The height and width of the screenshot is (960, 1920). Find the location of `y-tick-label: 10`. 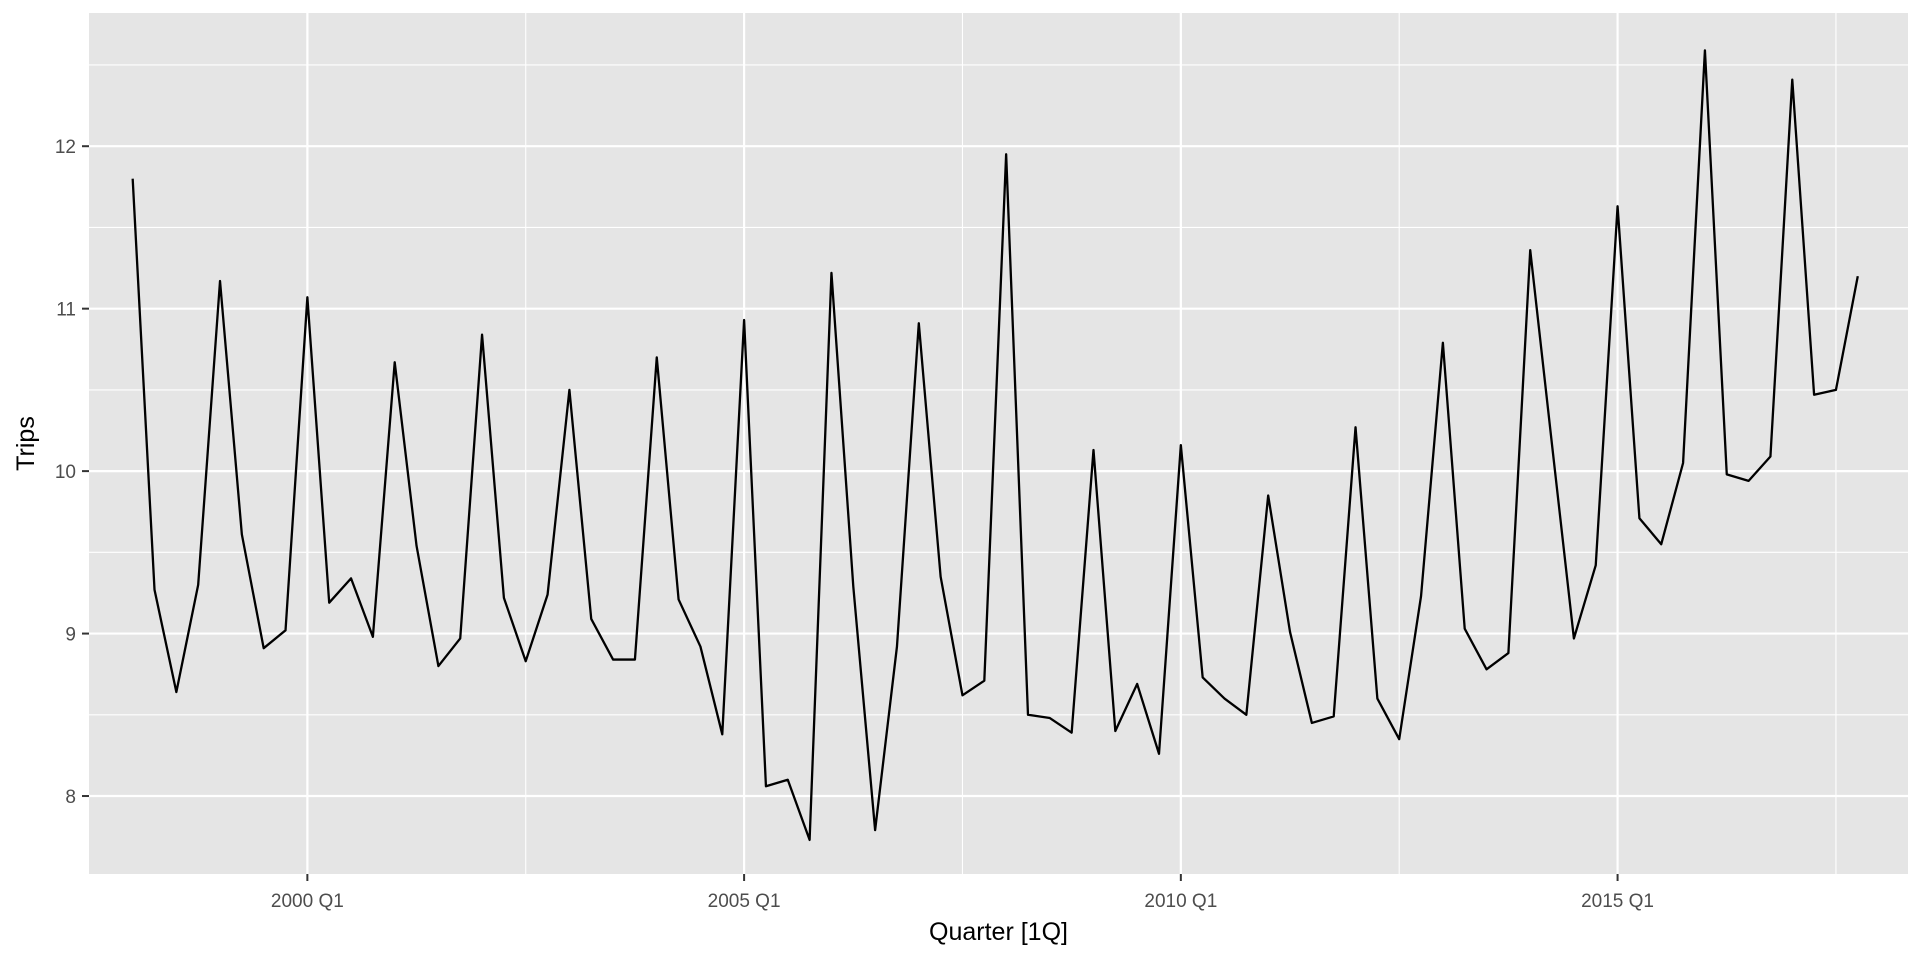

y-tick-label: 10 is located at coordinates (65, 472).